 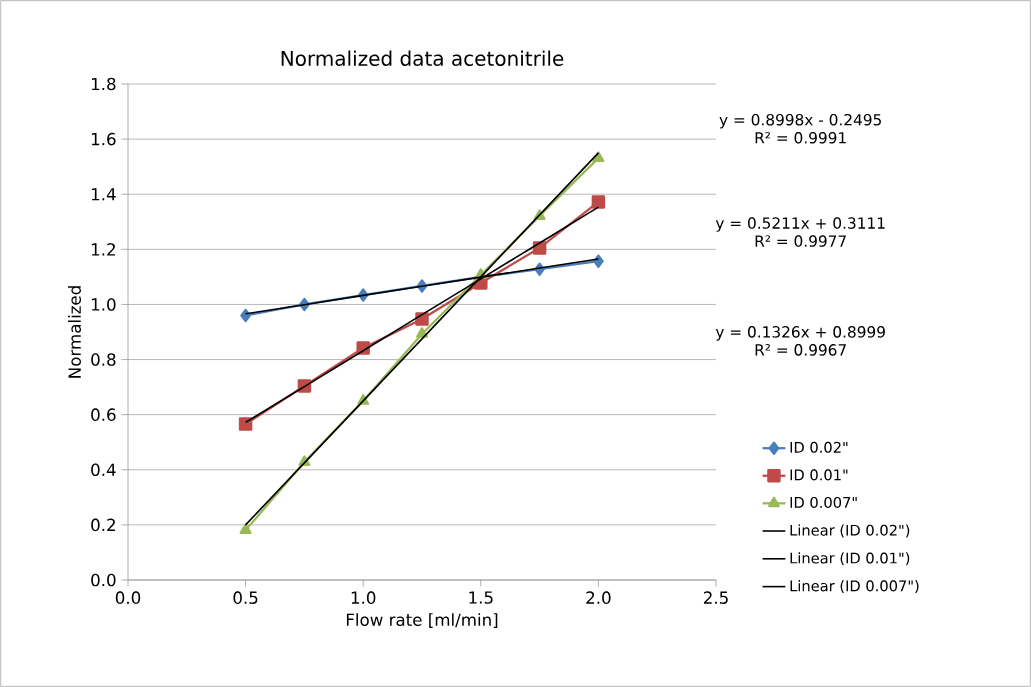 I want to click on y-axis-title: Normalized, so click(x=74, y=332).